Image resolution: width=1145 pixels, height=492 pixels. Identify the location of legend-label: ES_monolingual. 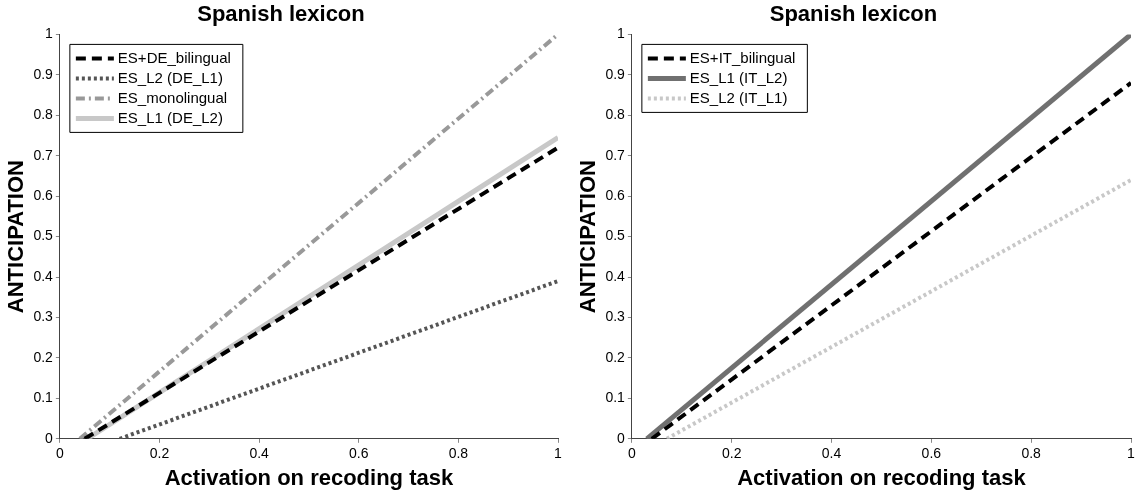
(172, 97).